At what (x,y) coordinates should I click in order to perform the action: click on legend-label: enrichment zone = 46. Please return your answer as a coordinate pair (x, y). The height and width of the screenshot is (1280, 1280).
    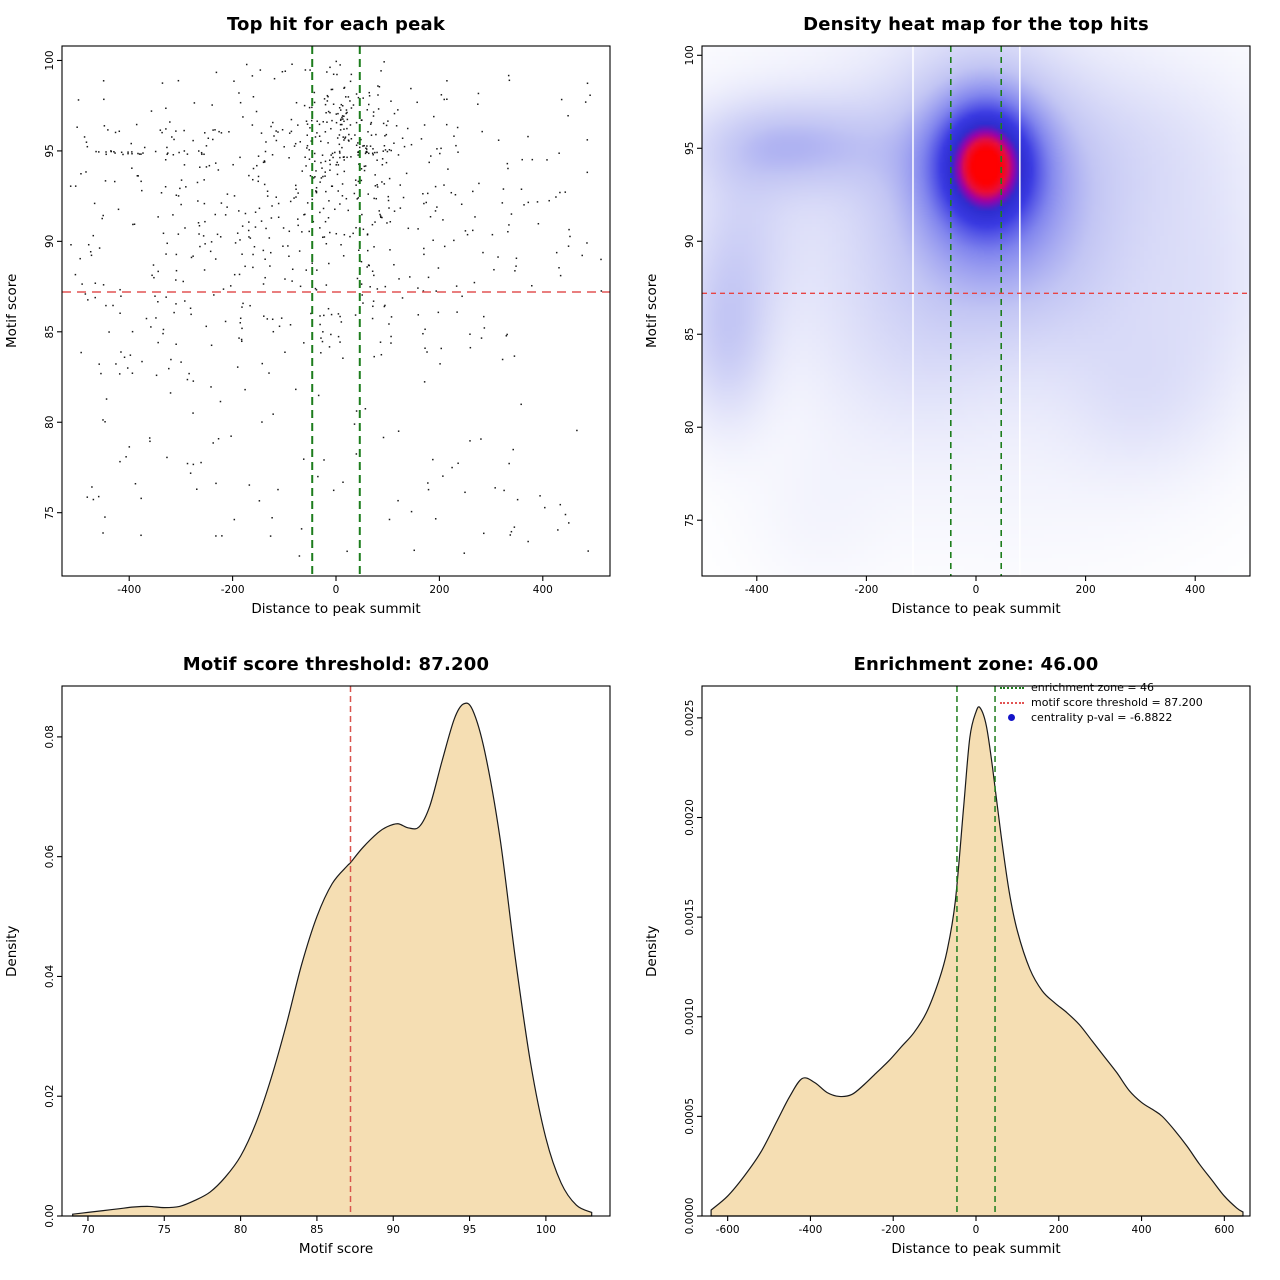
    Looking at the image, I should click on (1093, 687).